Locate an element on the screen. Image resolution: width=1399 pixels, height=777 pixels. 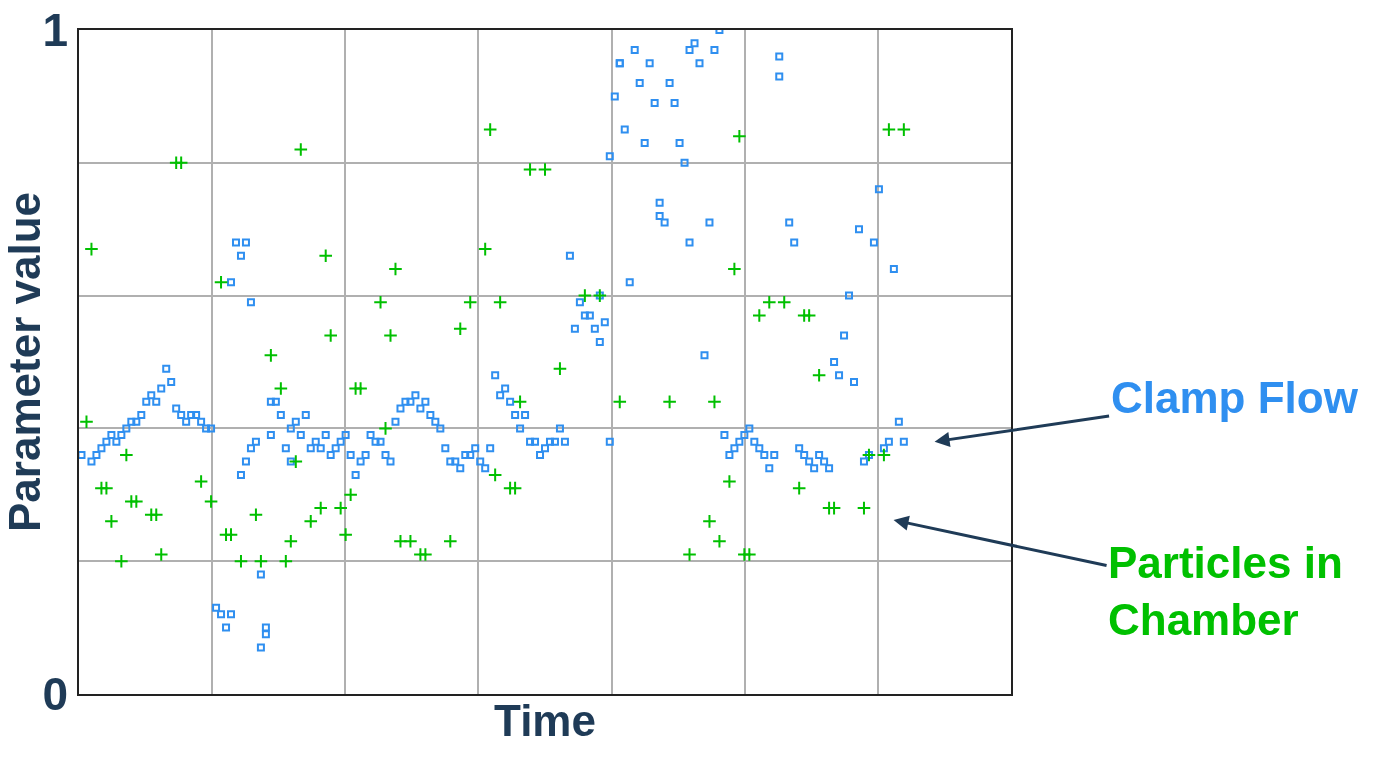
y-tick-label: 0 is located at coordinates (55, 694).